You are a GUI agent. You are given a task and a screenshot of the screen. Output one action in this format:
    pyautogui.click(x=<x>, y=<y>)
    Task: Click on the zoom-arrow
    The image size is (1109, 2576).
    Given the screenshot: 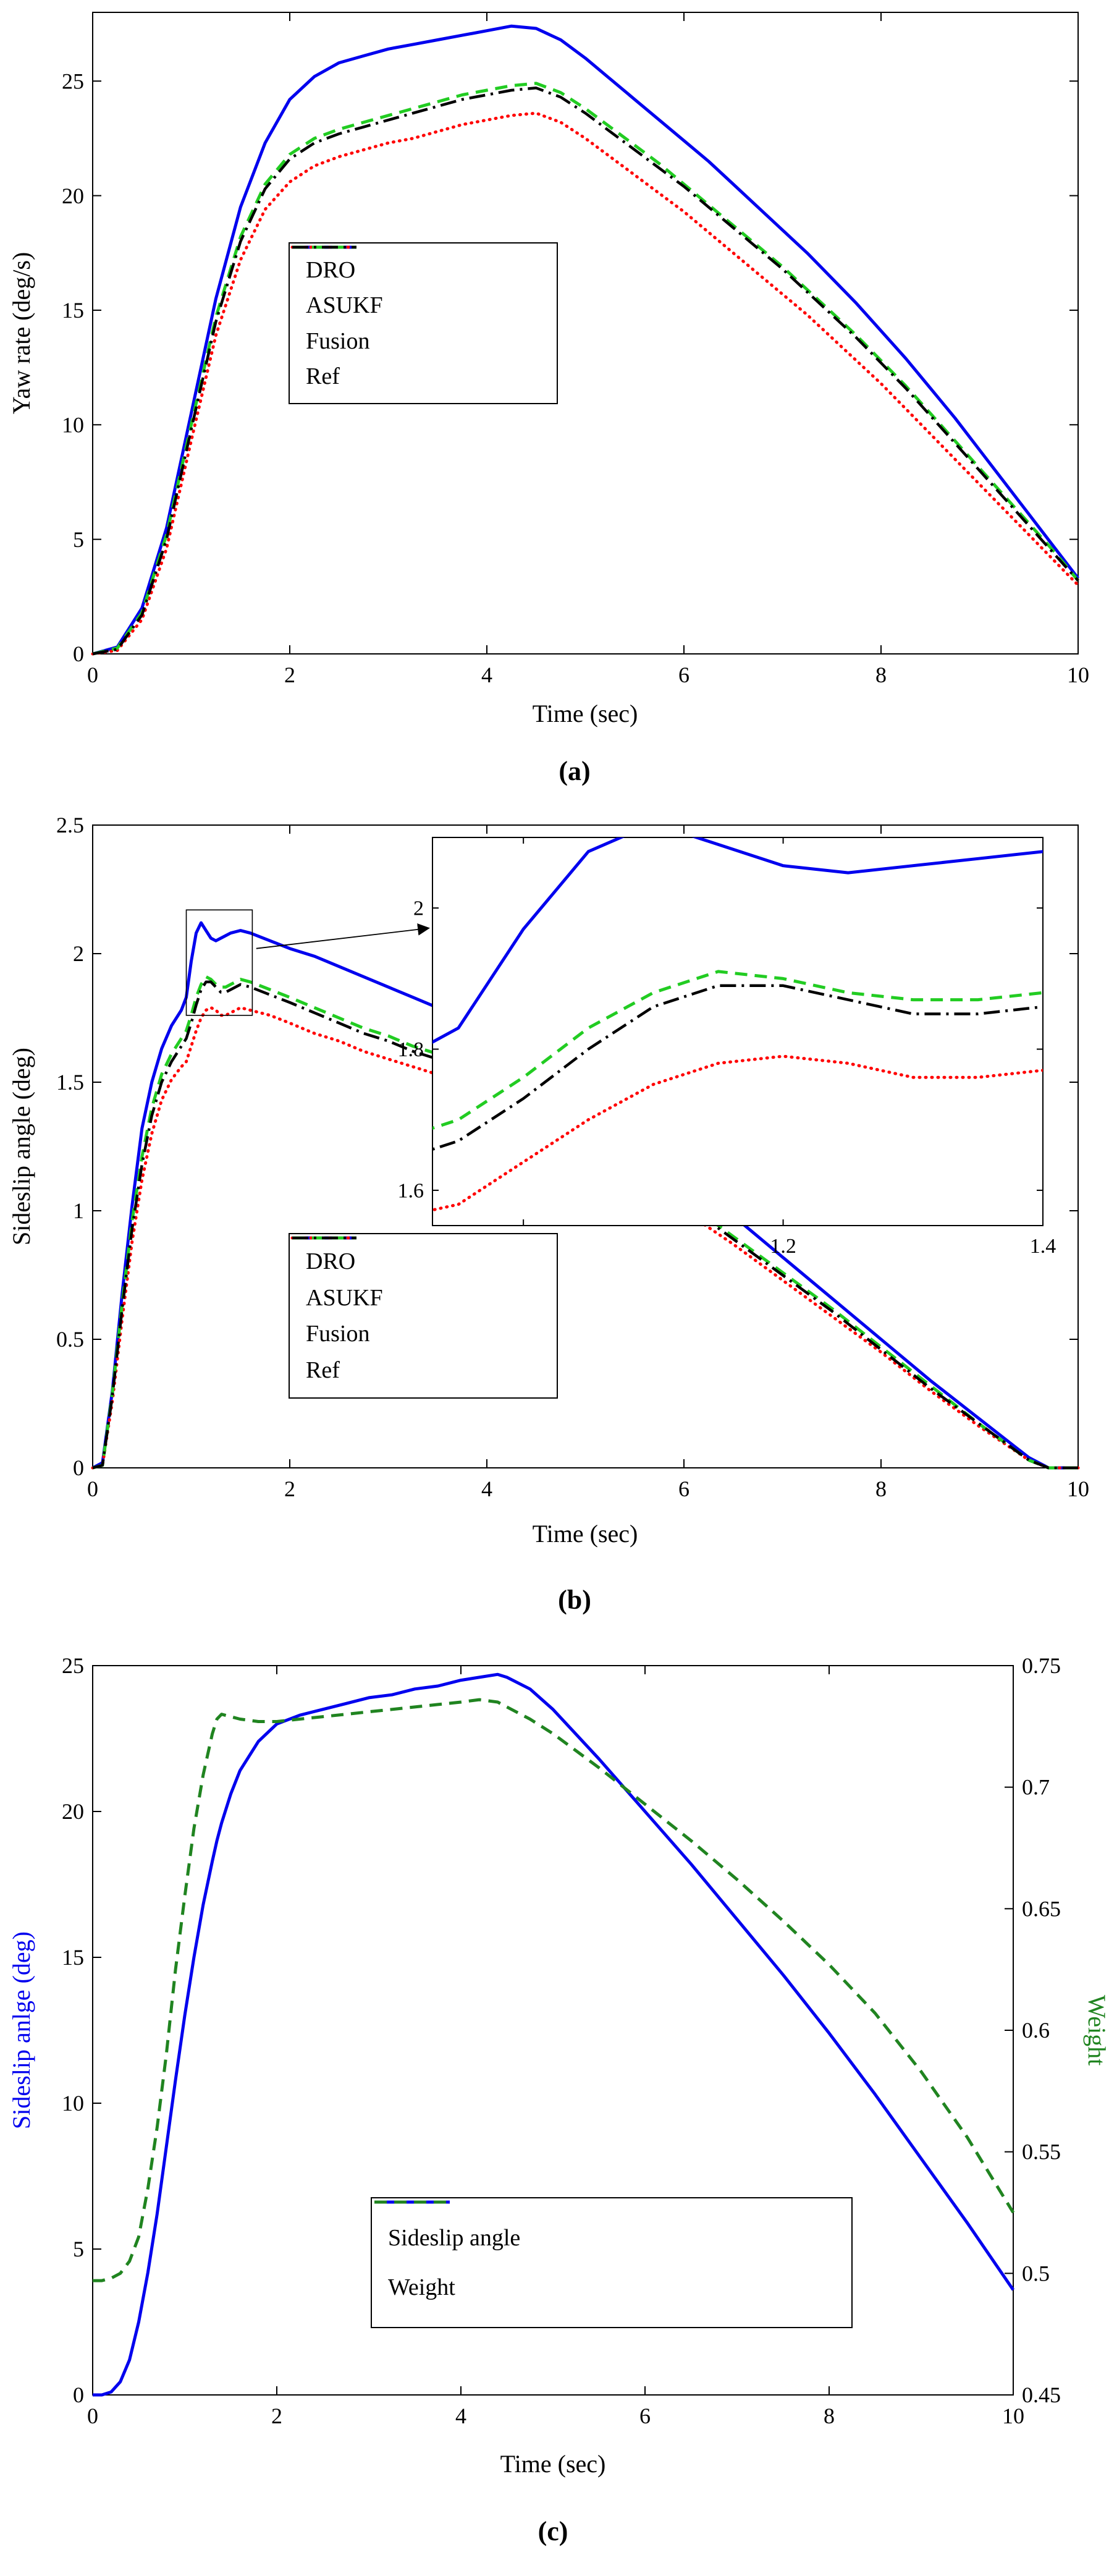 What is the action you would take?
    pyautogui.click(x=343, y=936)
    